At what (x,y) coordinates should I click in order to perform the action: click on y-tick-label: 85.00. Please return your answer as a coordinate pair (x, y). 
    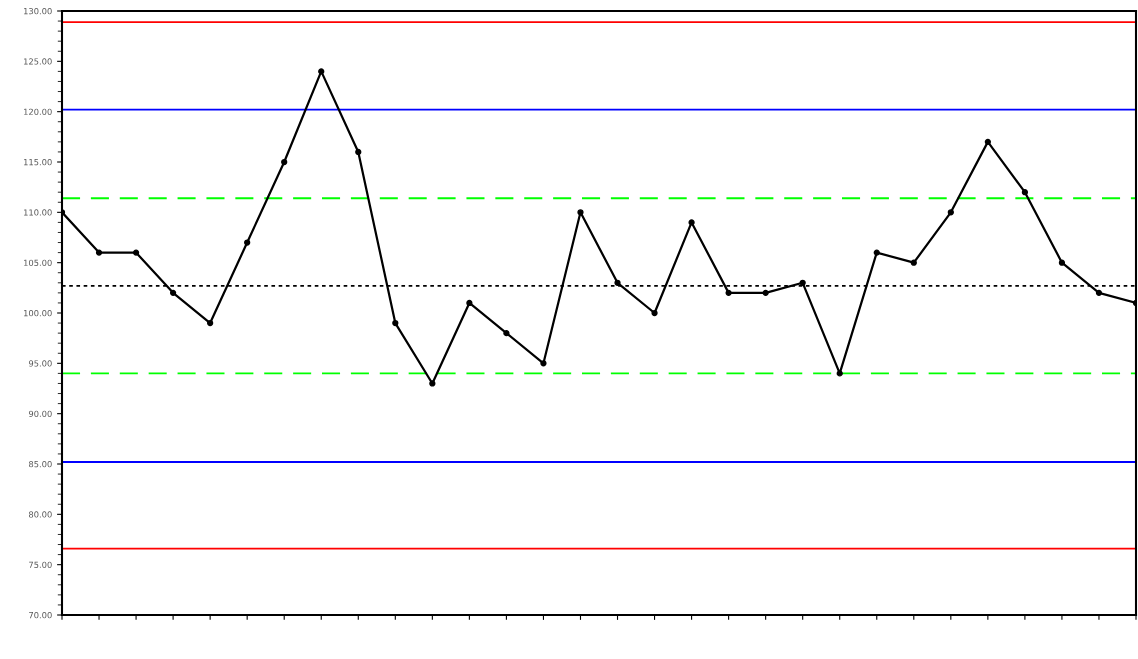
    Looking at the image, I should click on (40, 464).